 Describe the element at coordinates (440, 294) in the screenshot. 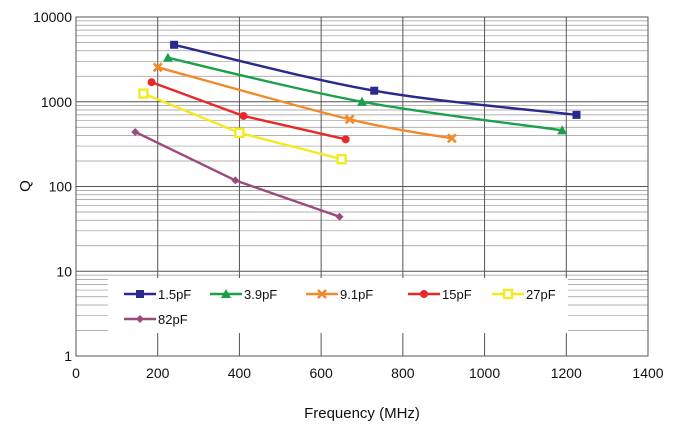

I see `legend-item: 15pF` at that location.